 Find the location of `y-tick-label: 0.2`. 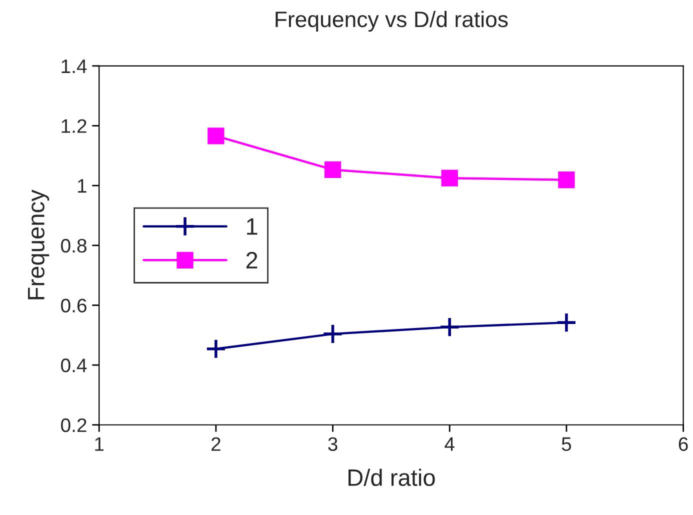

y-tick-label: 0.2 is located at coordinates (73, 425).